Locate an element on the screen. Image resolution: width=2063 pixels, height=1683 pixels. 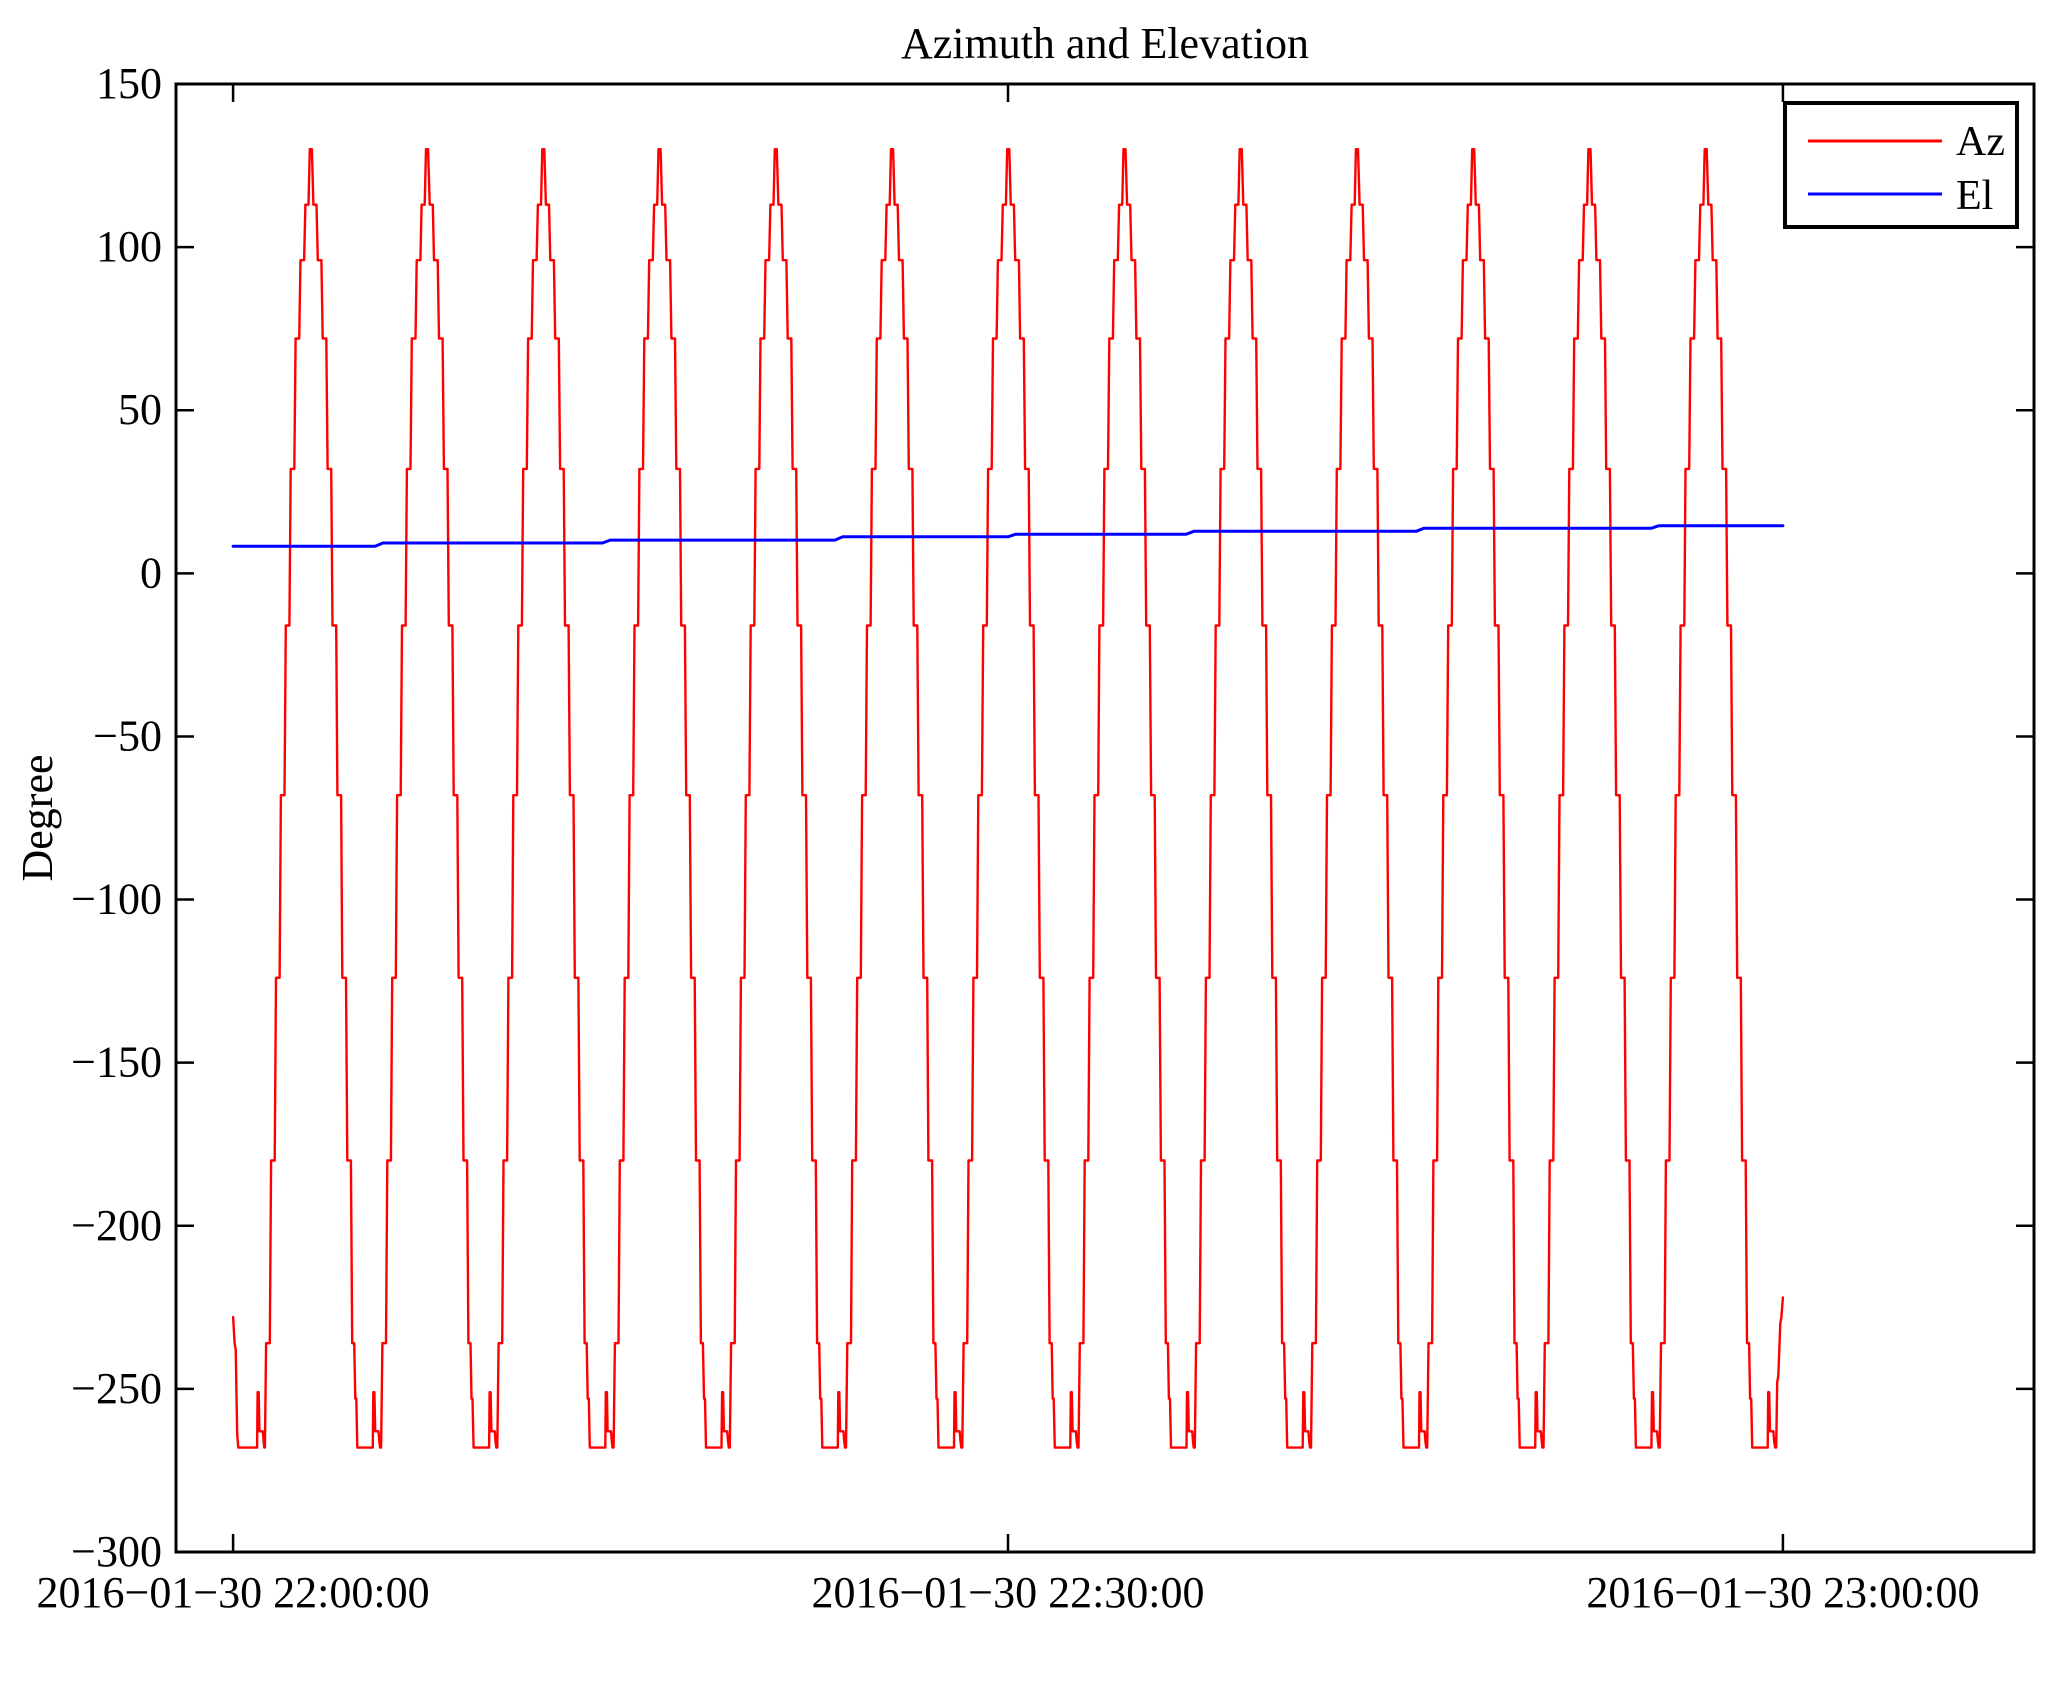
y-tick-label: 0 is located at coordinates (151, 572).